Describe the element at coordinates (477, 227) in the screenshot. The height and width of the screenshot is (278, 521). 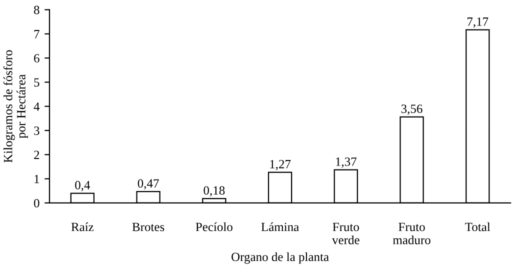
I see `x-tick-label: Total` at that location.